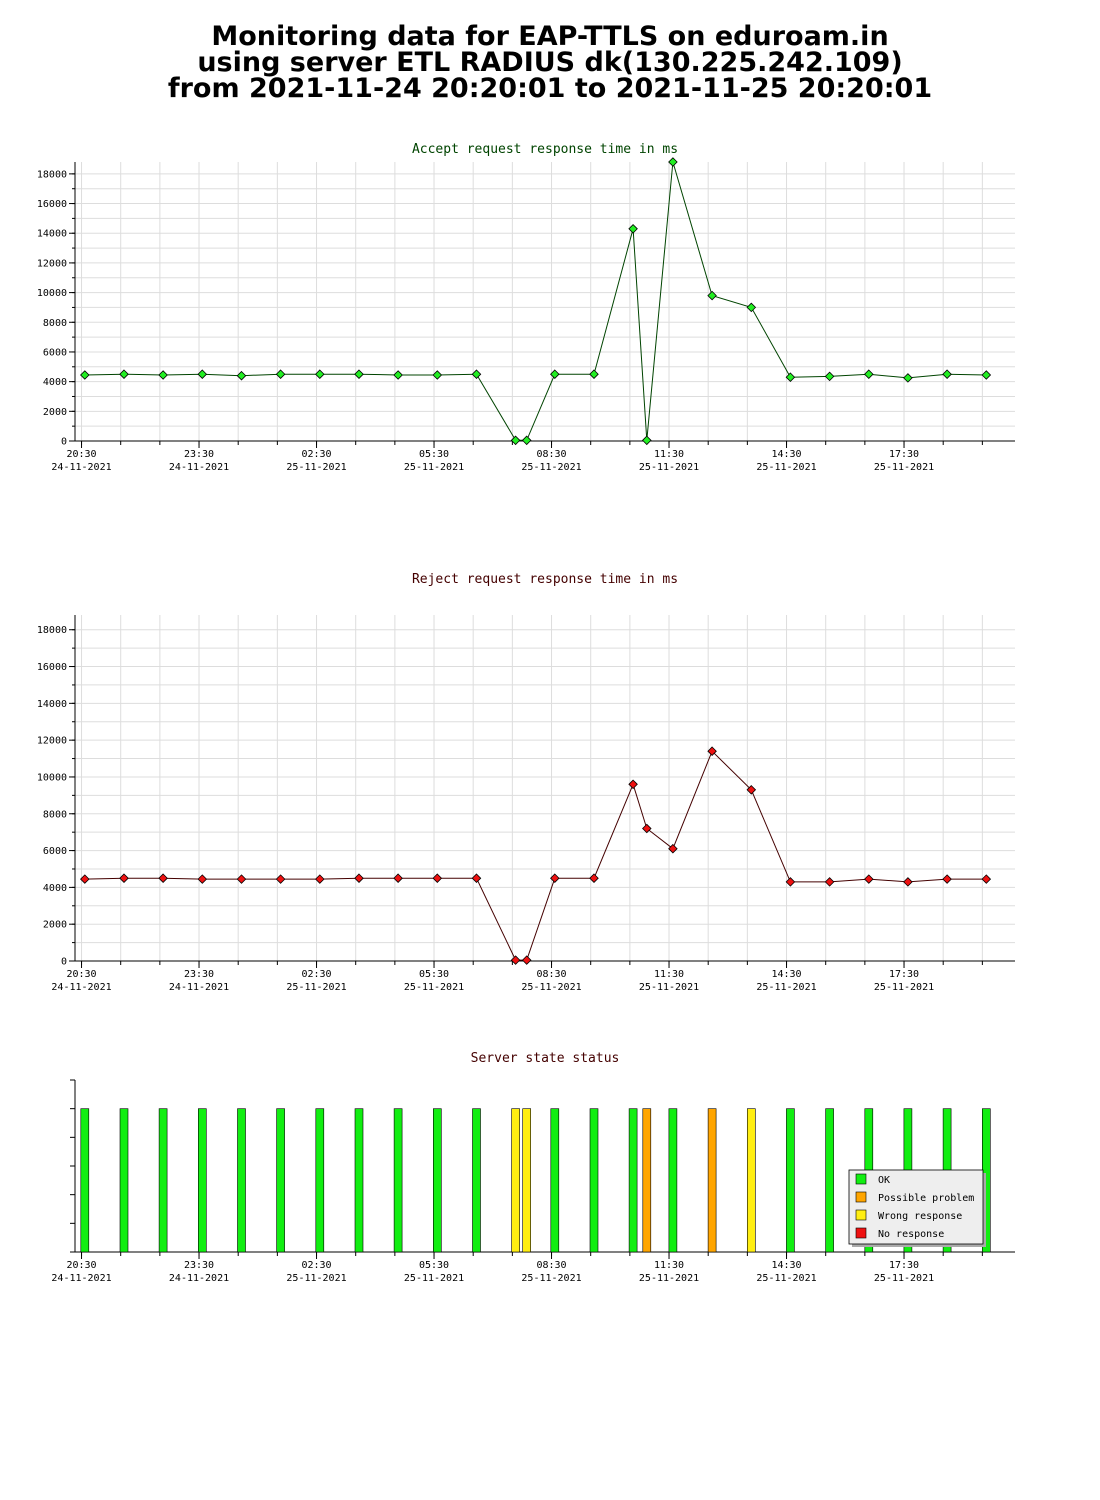  Describe the element at coordinates (911, 1234) in the screenshot. I see `legend-label: No response` at that location.